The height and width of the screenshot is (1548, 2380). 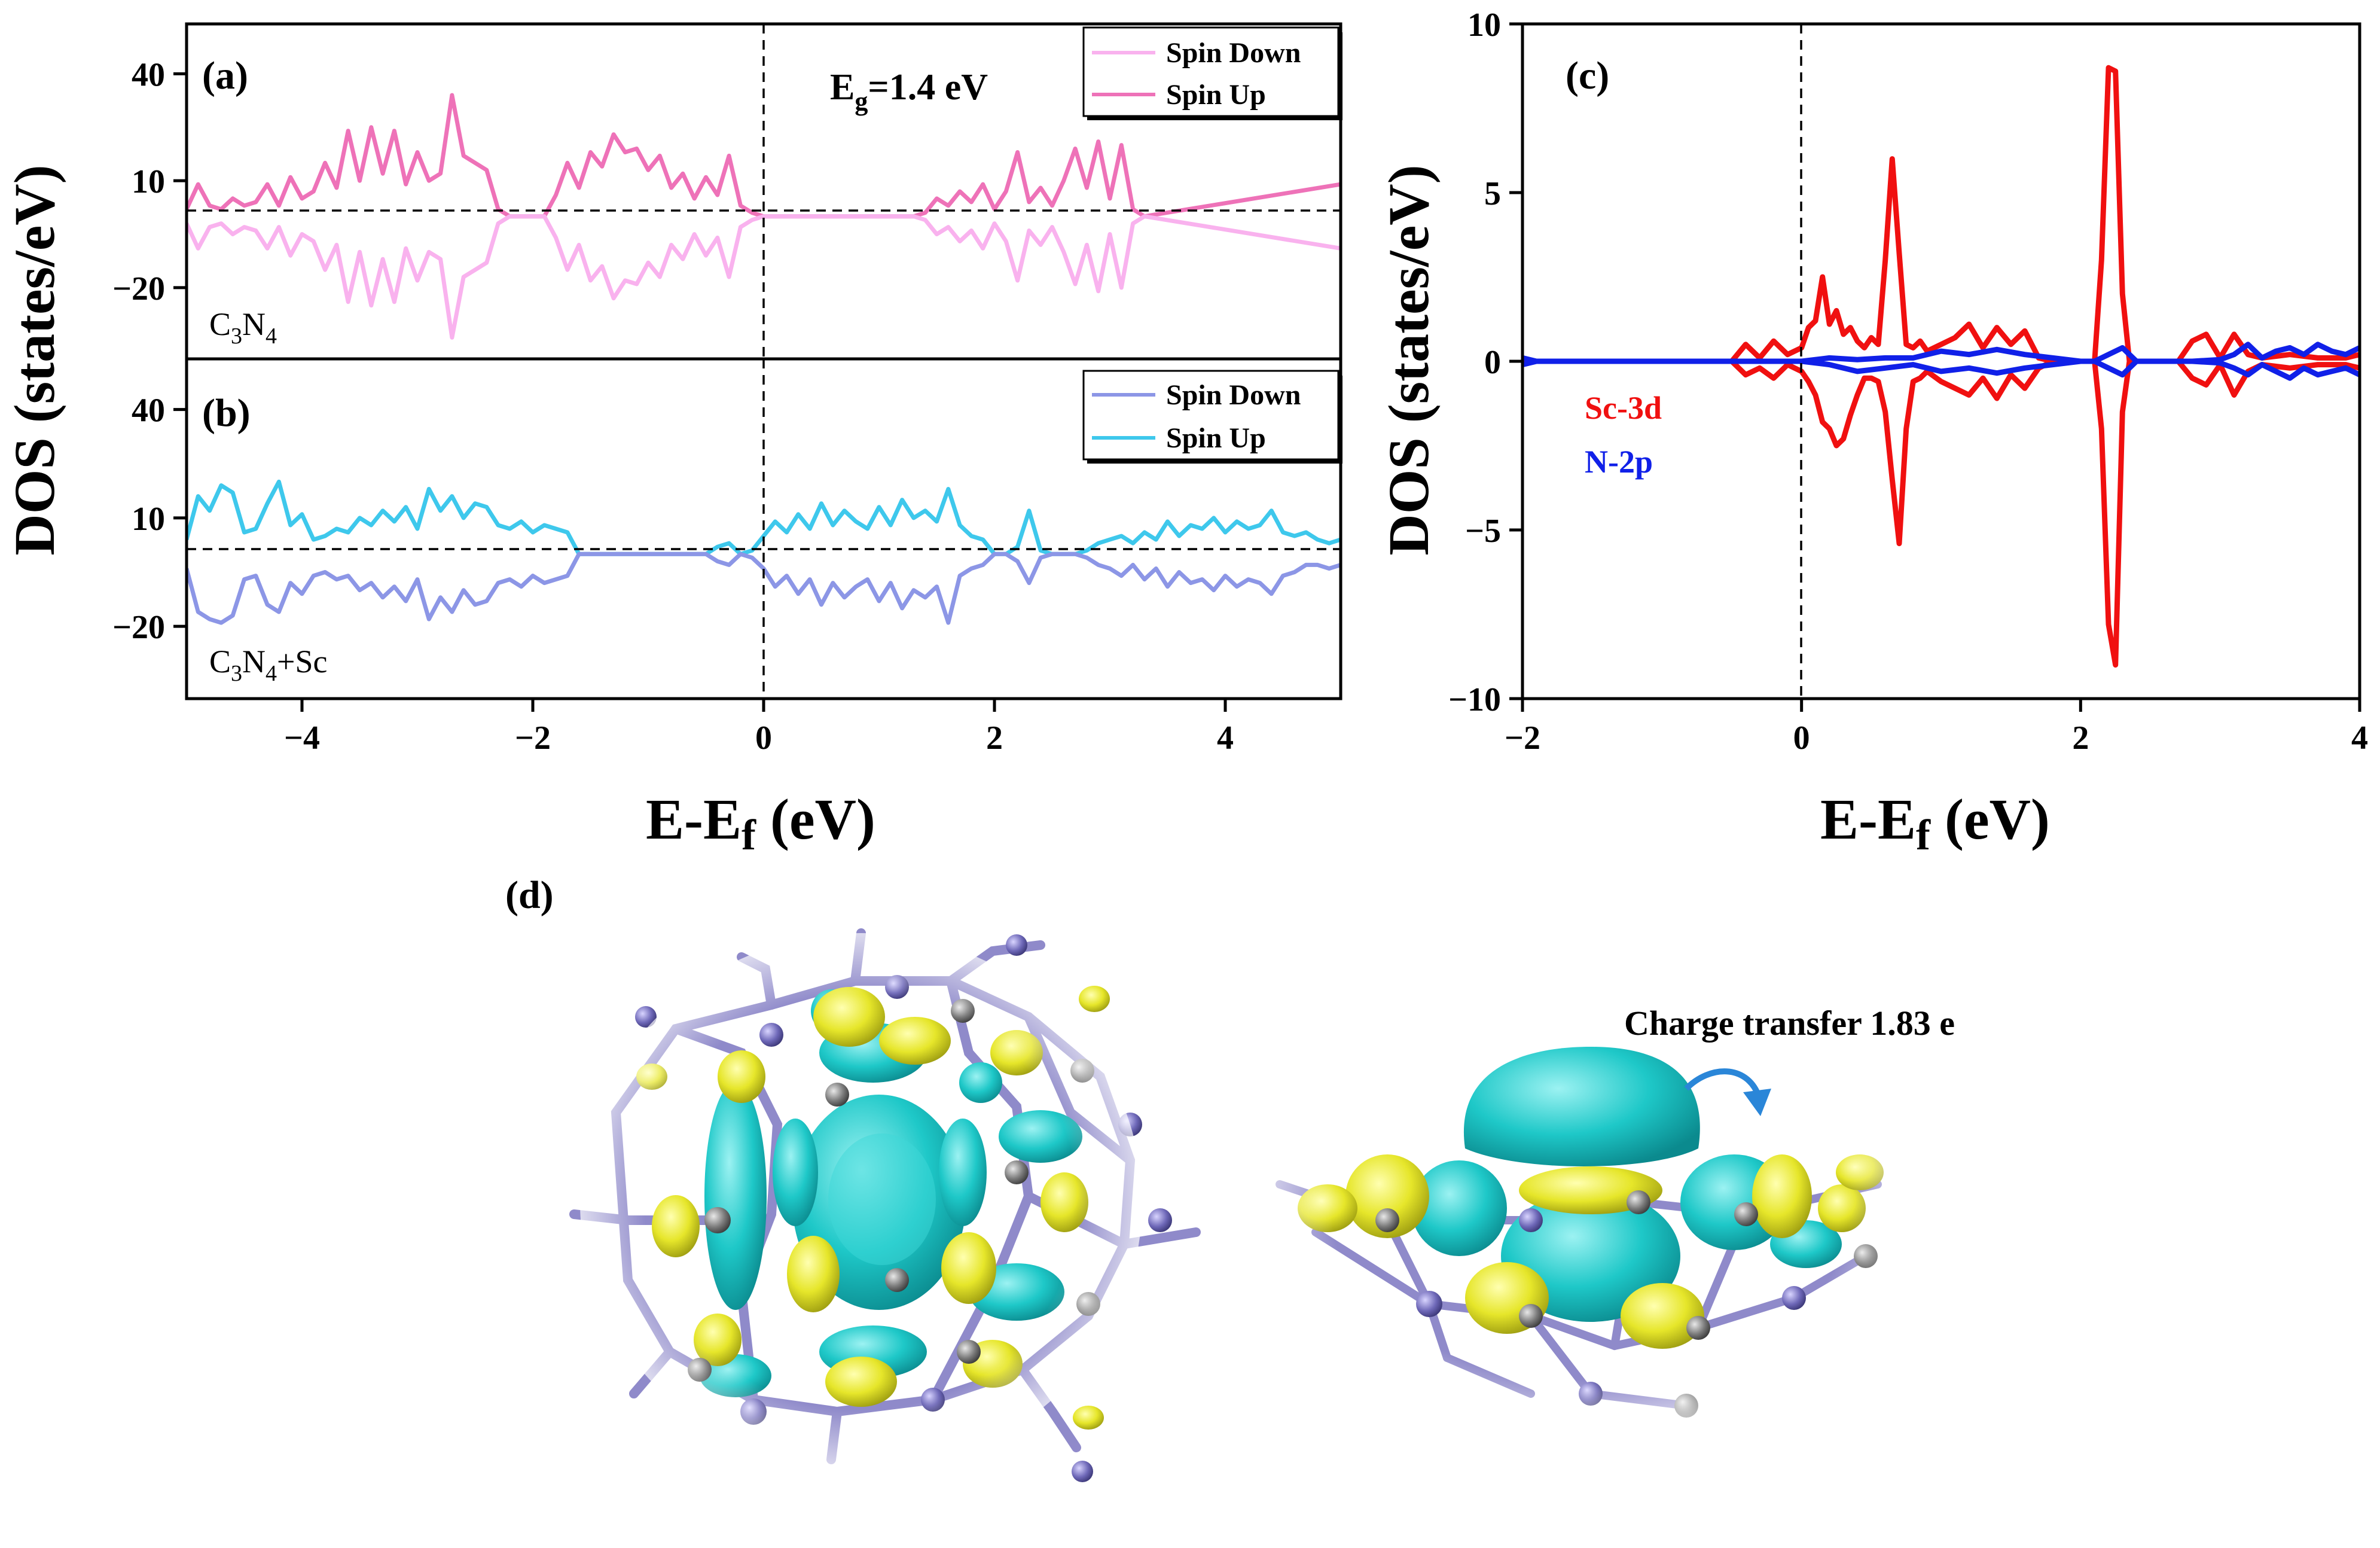 I want to click on system-label-a: C3N4, so click(x=243, y=327).